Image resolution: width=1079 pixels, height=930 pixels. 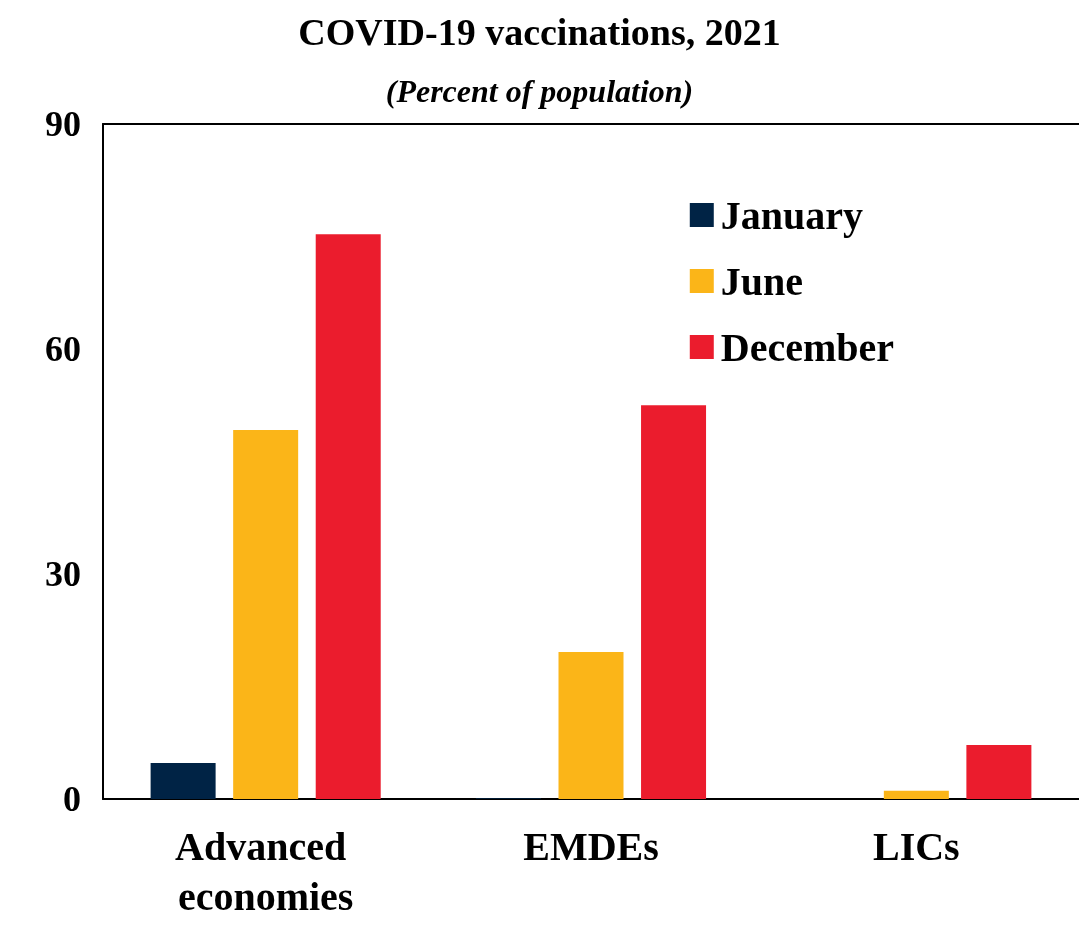 I want to click on y-tick-label: 90, so click(x=63, y=124).